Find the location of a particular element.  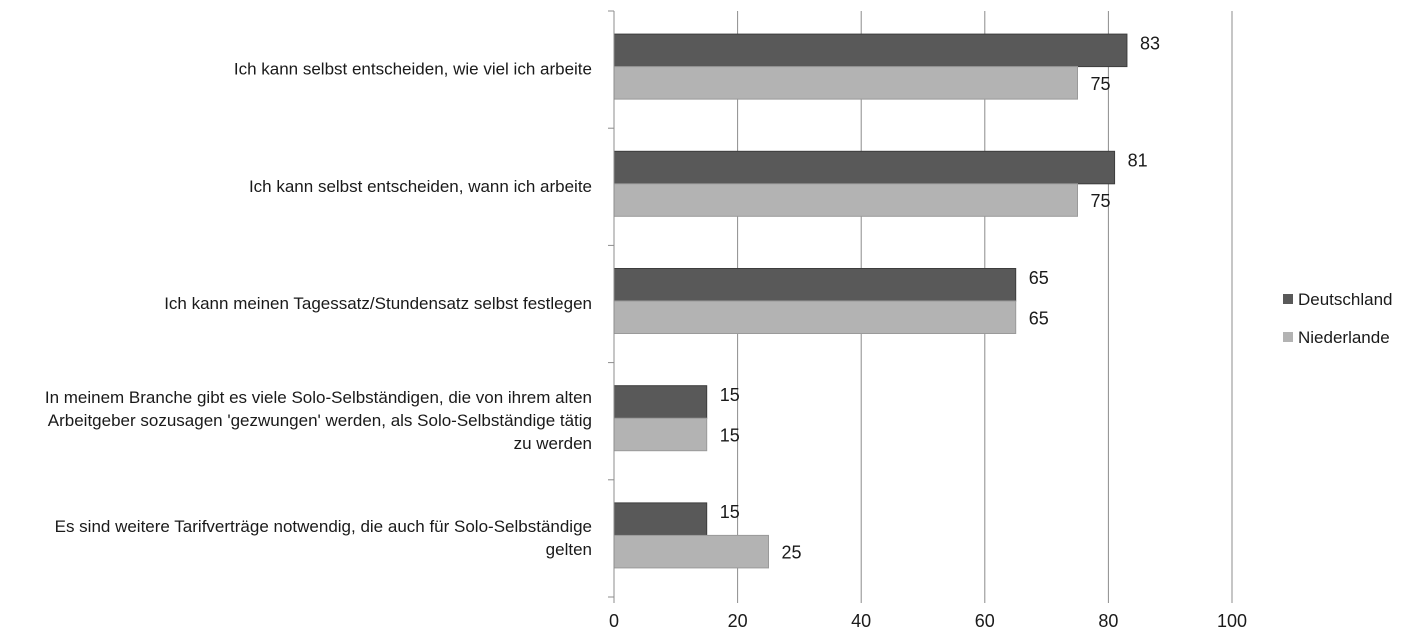

category-label: gelten is located at coordinates (569, 549).